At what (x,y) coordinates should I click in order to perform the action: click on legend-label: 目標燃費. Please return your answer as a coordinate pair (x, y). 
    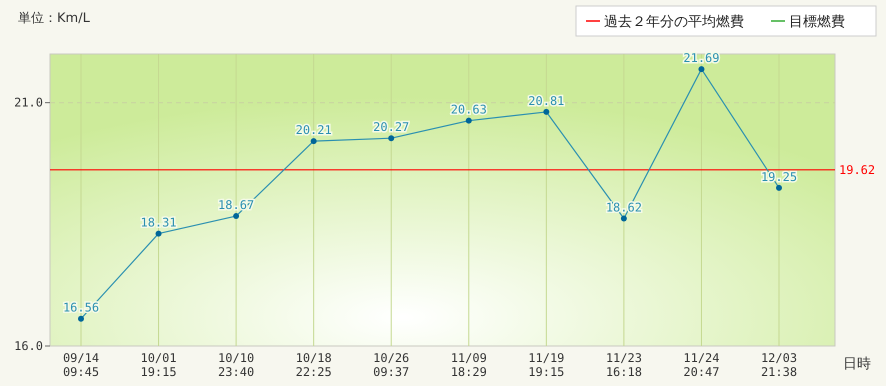
    Looking at the image, I should click on (817, 22).